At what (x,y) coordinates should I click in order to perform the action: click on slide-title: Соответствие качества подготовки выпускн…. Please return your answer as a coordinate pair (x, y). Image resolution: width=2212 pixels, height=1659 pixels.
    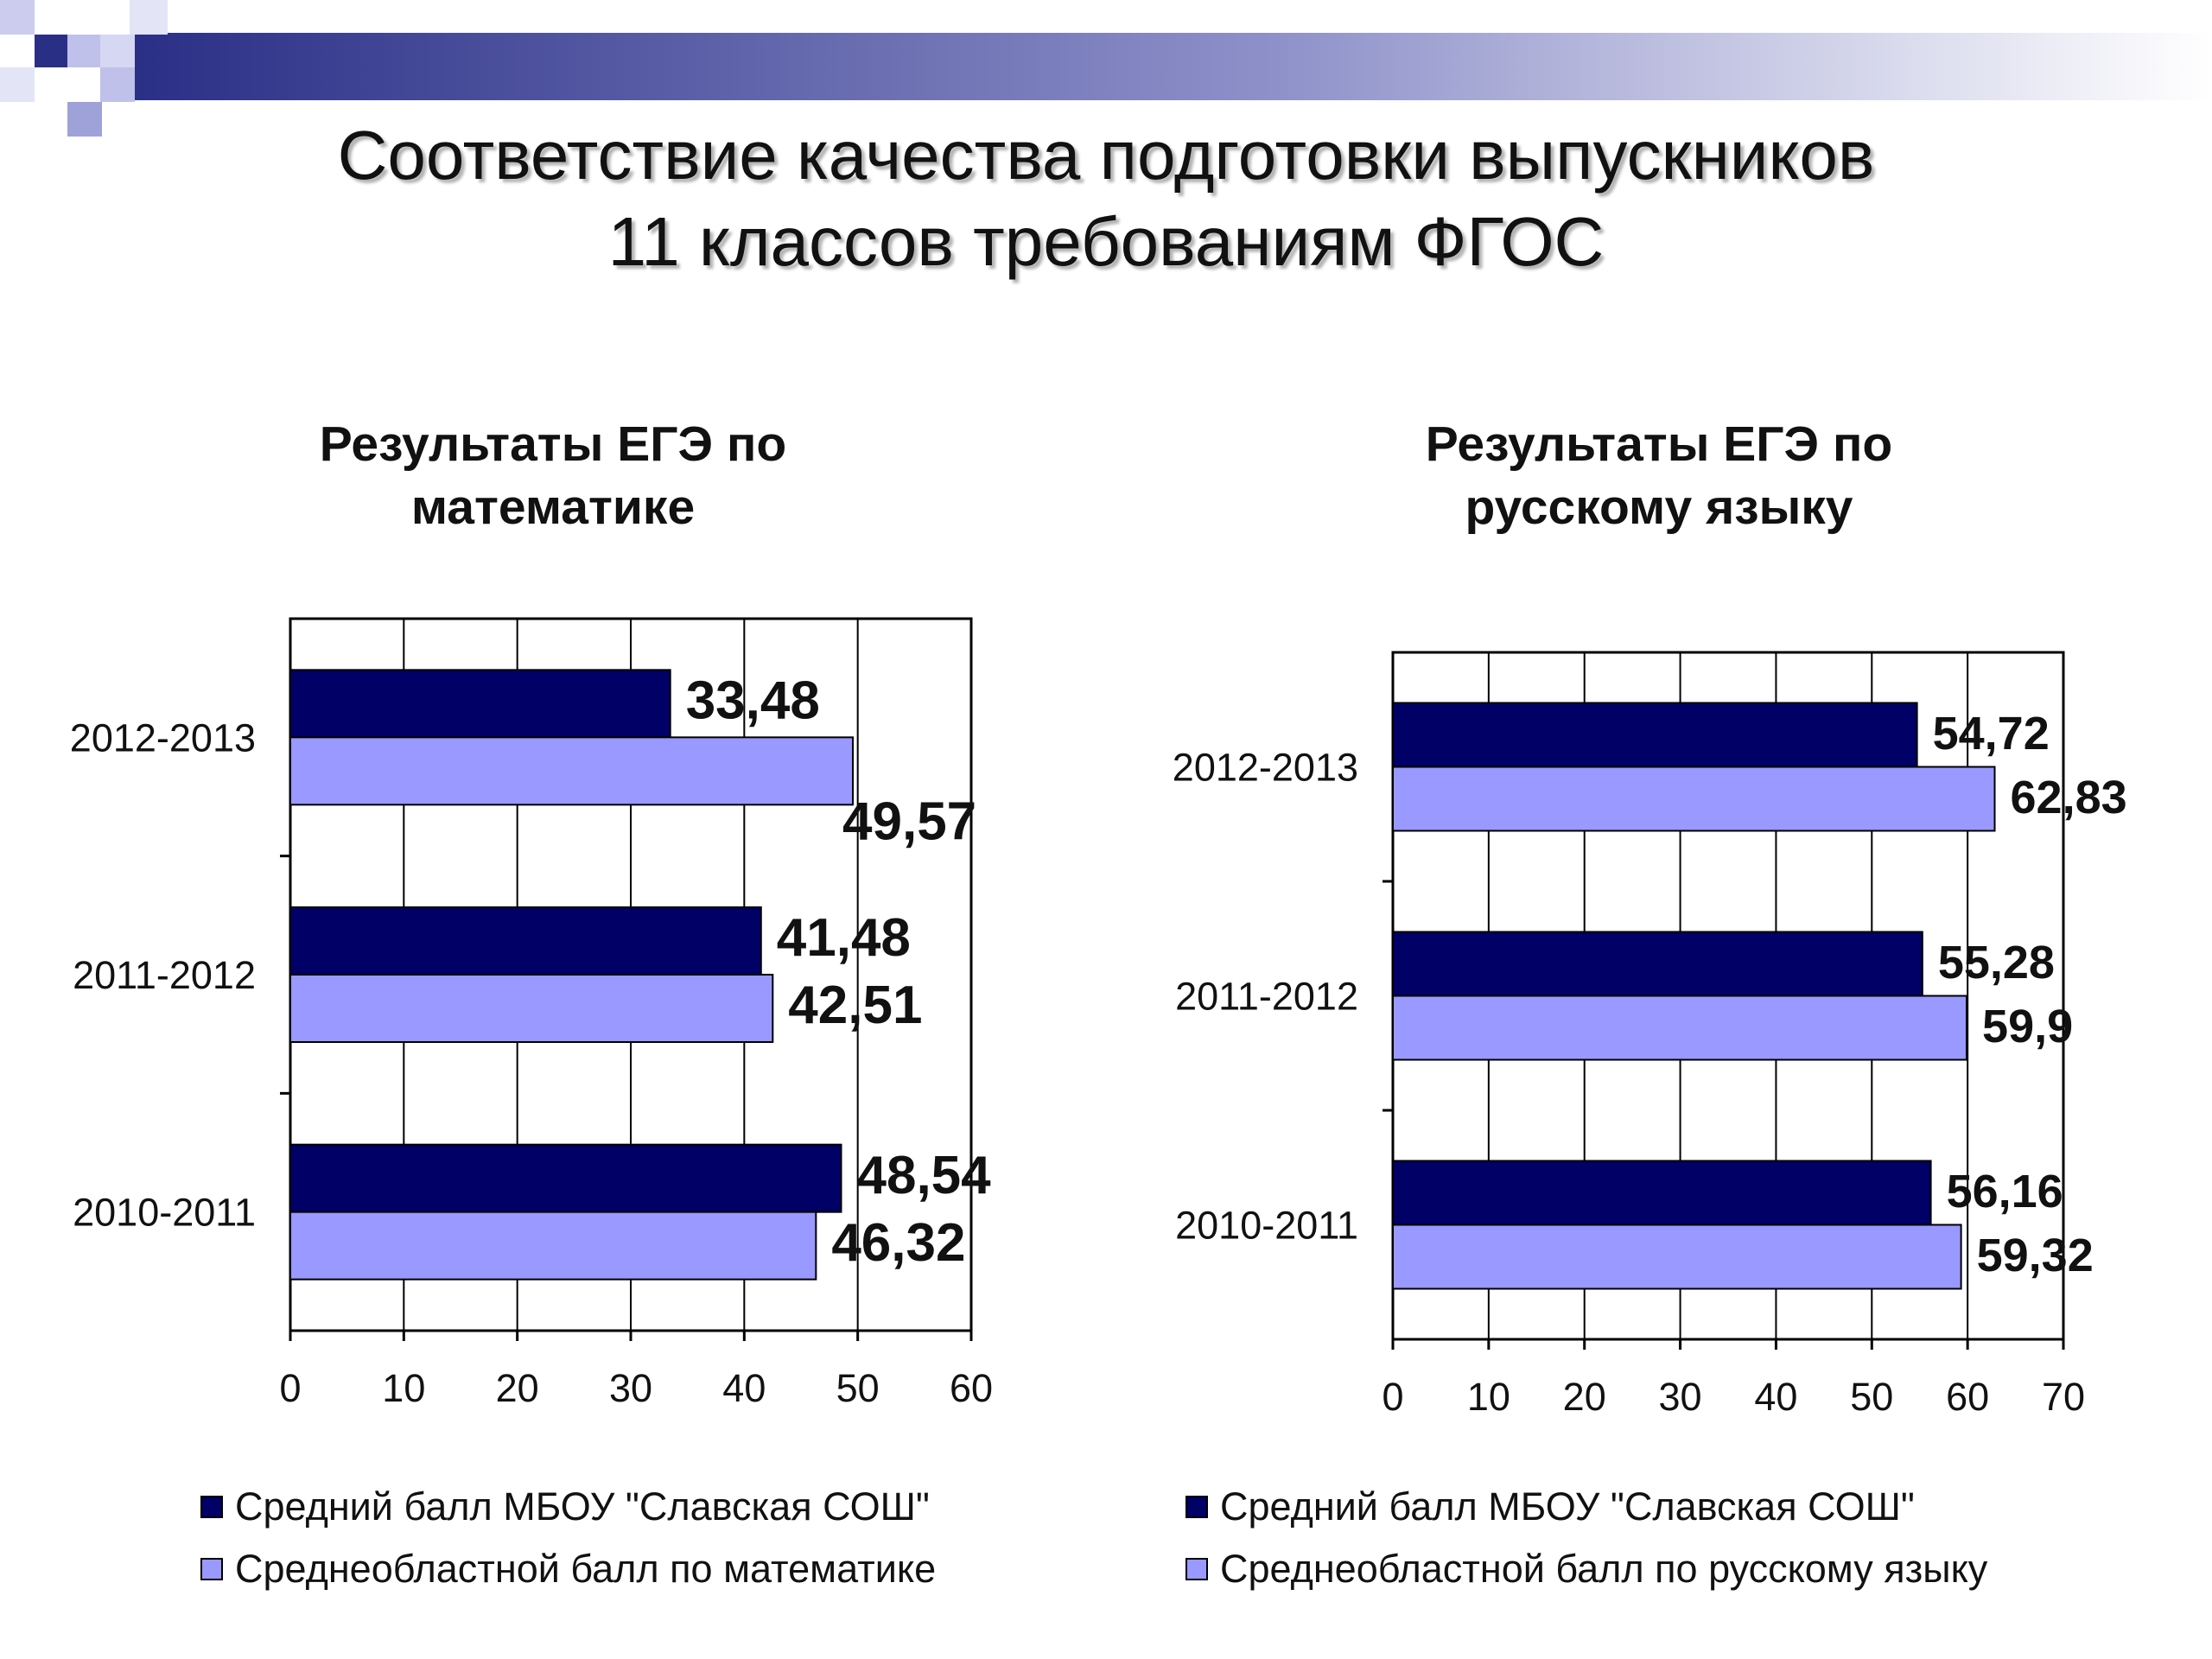
    Looking at the image, I should click on (1106, 198).